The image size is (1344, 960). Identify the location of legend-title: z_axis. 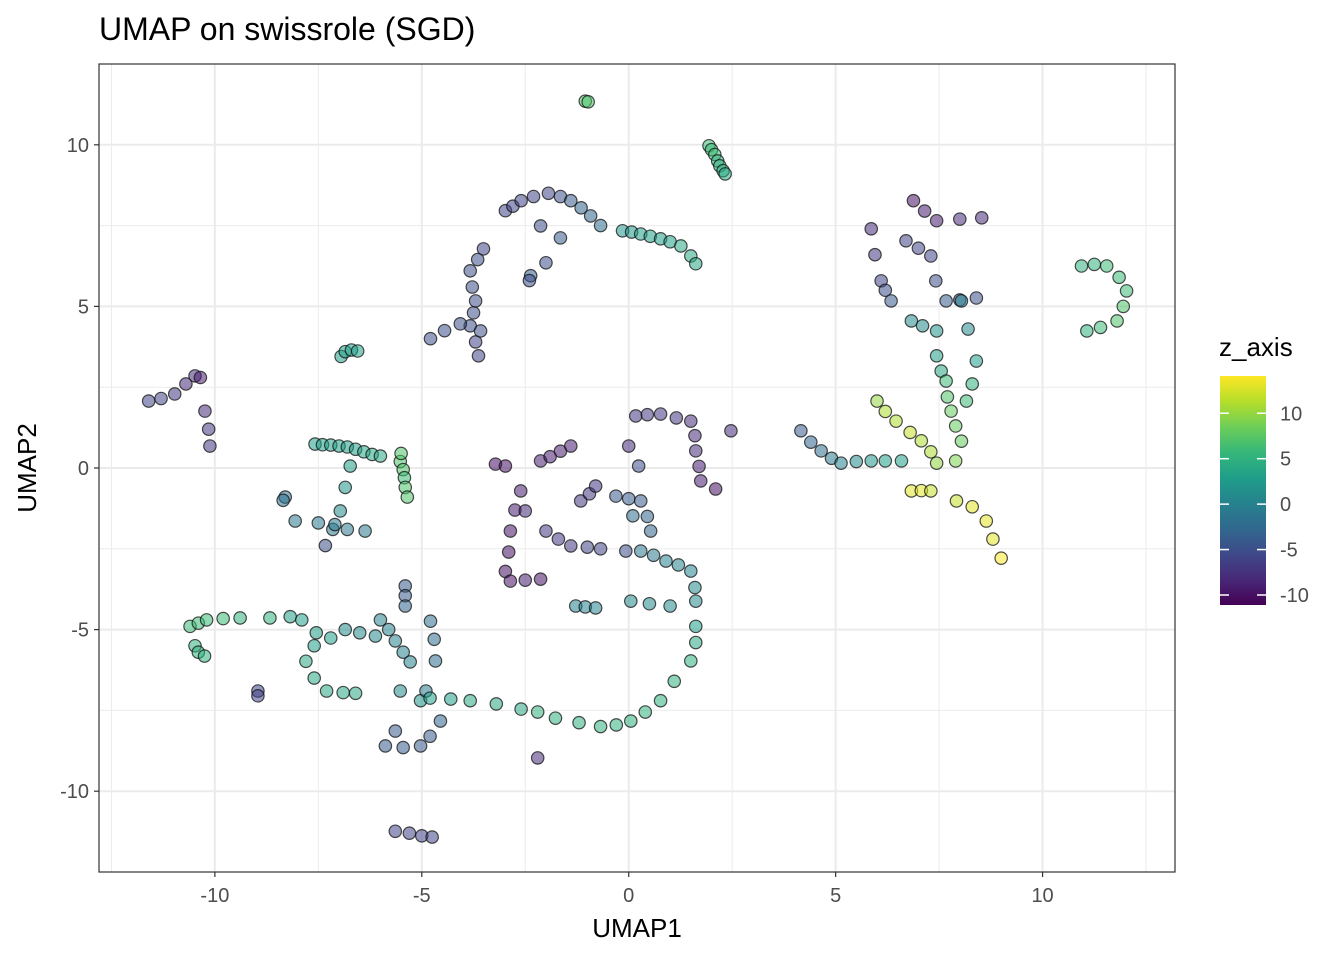
(1256, 347).